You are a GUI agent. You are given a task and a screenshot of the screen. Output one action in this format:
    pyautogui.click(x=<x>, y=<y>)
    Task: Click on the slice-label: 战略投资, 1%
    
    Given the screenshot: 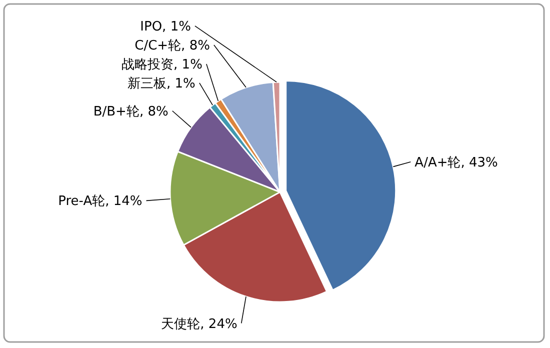 What is the action you would take?
    pyautogui.click(x=162, y=65)
    